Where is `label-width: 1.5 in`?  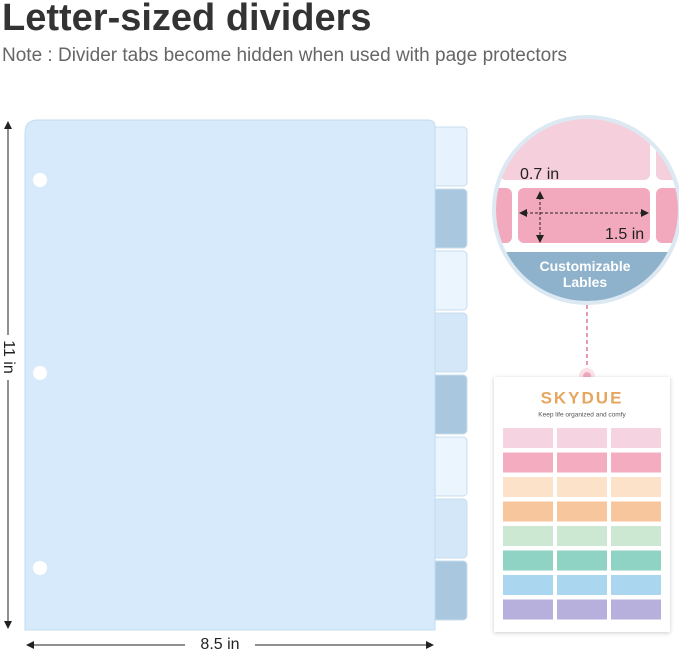
label-width: 1.5 in is located at coordinates (624, 234).